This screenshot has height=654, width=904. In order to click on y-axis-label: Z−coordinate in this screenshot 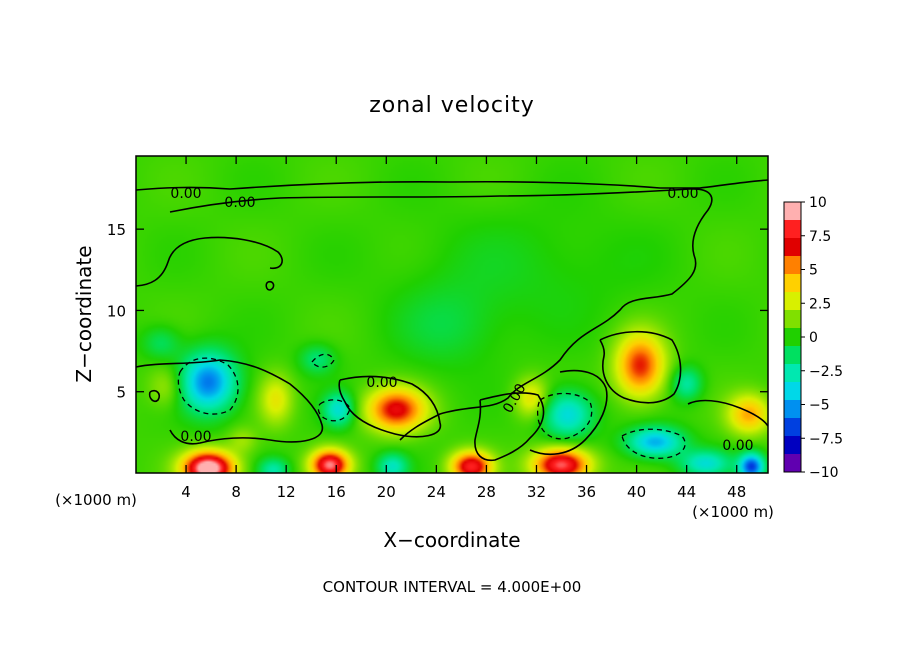, I will do `click(84, 313)`.